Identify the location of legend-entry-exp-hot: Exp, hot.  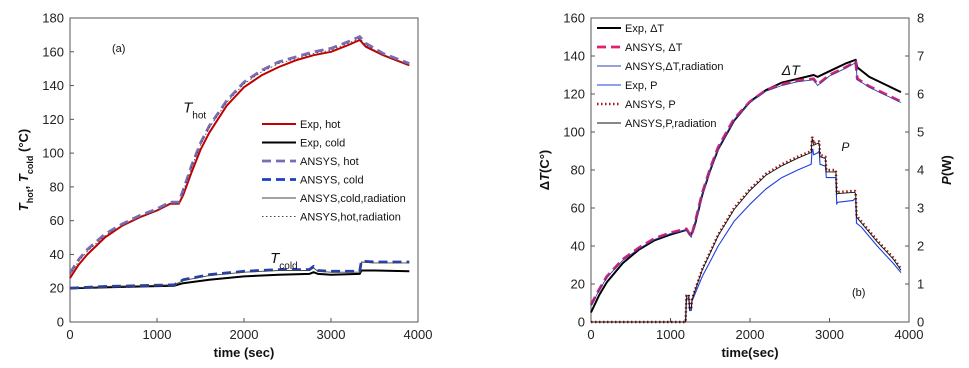
(320, 125).